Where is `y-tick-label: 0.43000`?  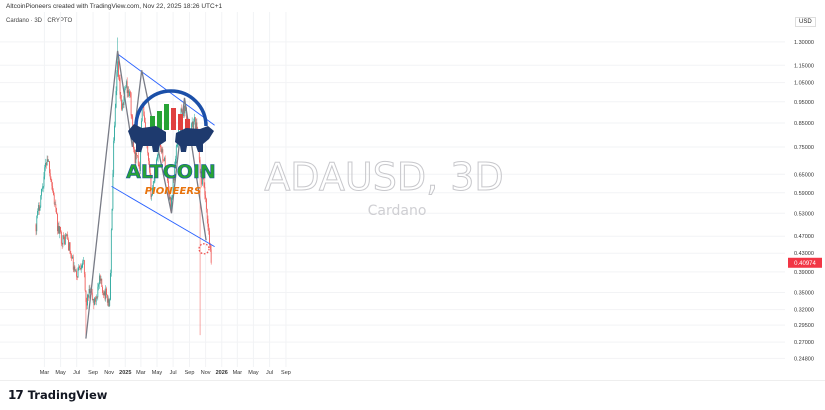
y-tick-label: 0.43000 is located at coordinates (804, 254).